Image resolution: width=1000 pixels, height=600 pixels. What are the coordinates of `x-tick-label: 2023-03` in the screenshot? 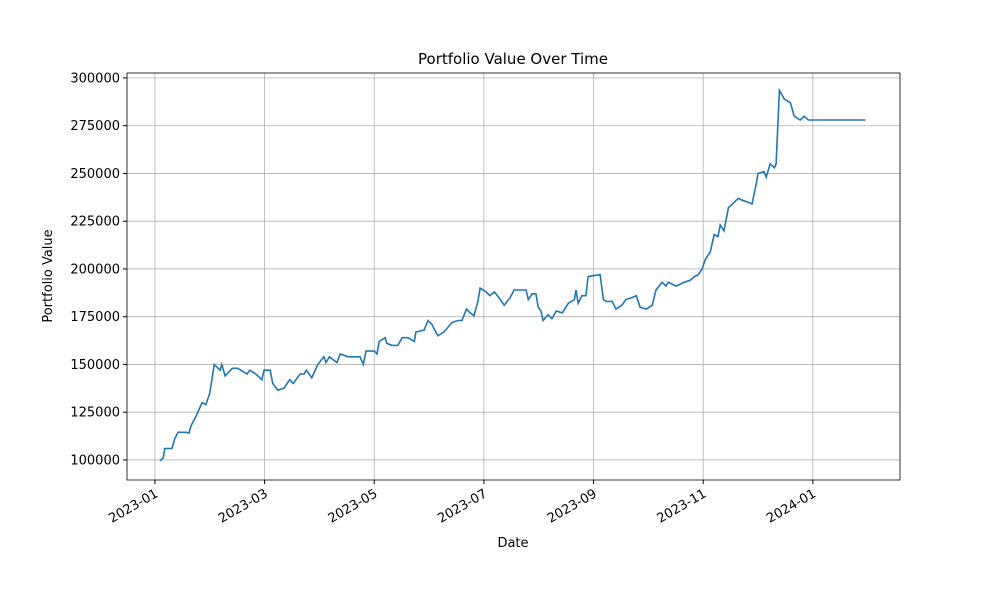 It's located at (243, 506).